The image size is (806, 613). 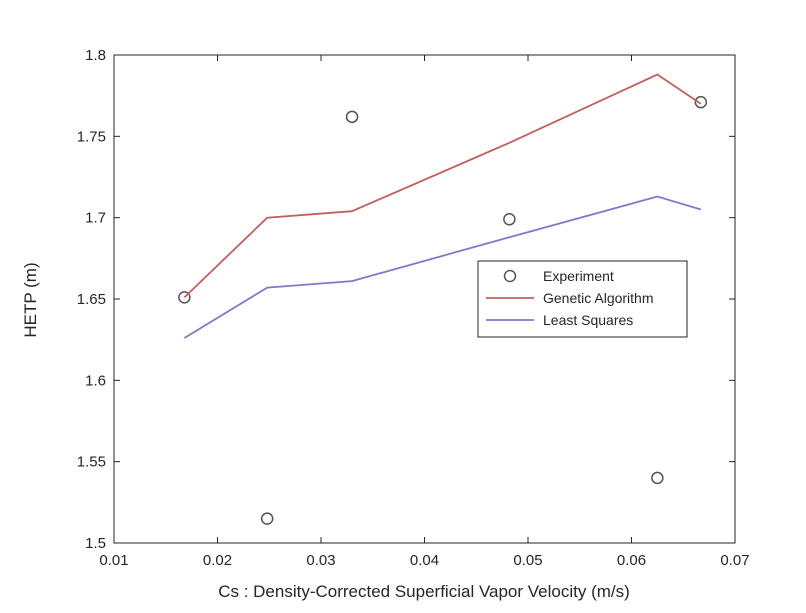 What do you see at coordinates (734, 560) in the screenshot?
I see `x-tick-label: 0.07` at bounding box center [734, 560].